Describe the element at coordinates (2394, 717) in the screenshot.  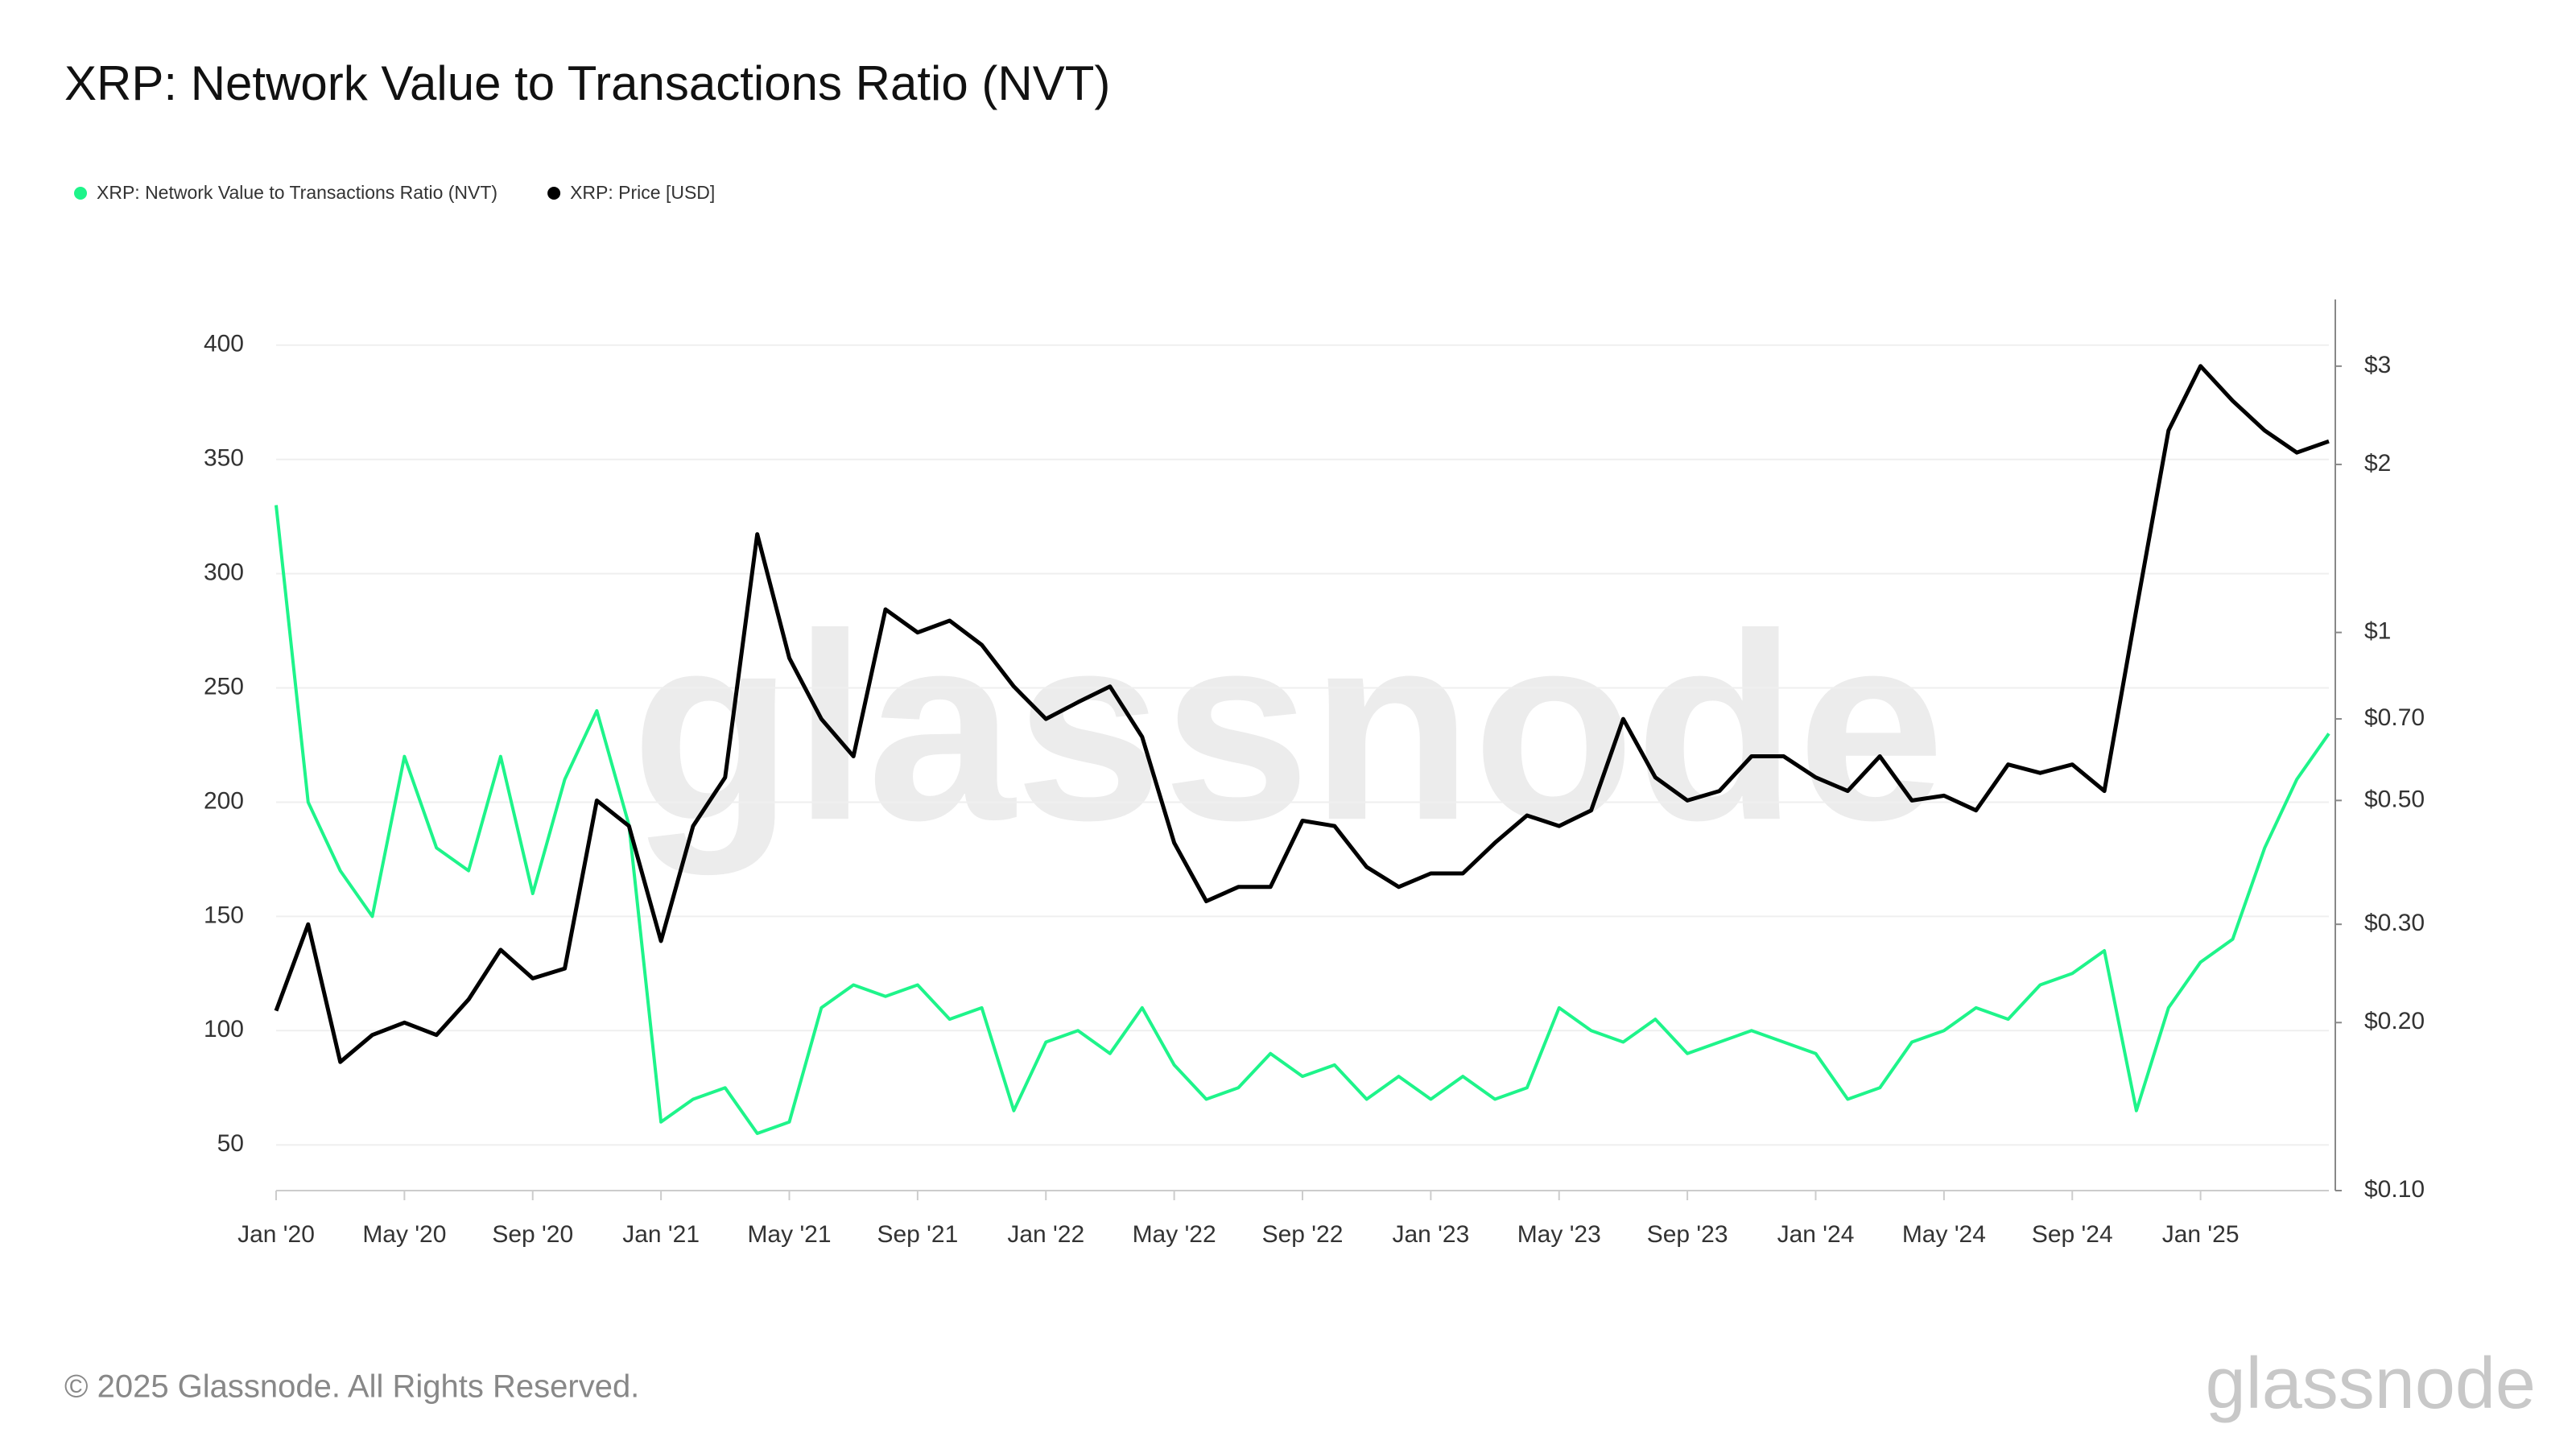
I see `y2-tick-label: $0.70` at that location.